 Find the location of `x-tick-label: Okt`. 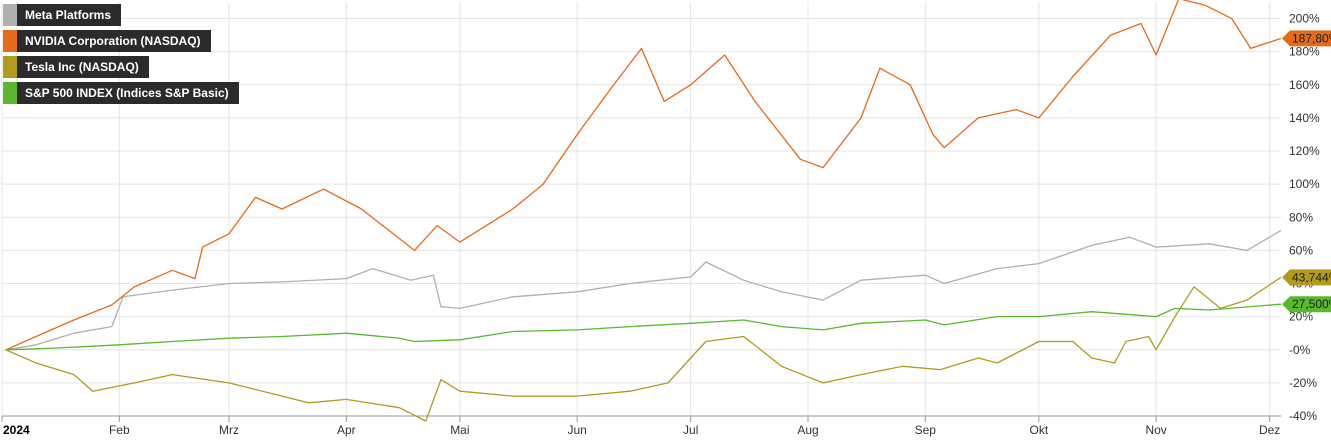

x-tick-label: Okt is located at coordinates (1038, 430).